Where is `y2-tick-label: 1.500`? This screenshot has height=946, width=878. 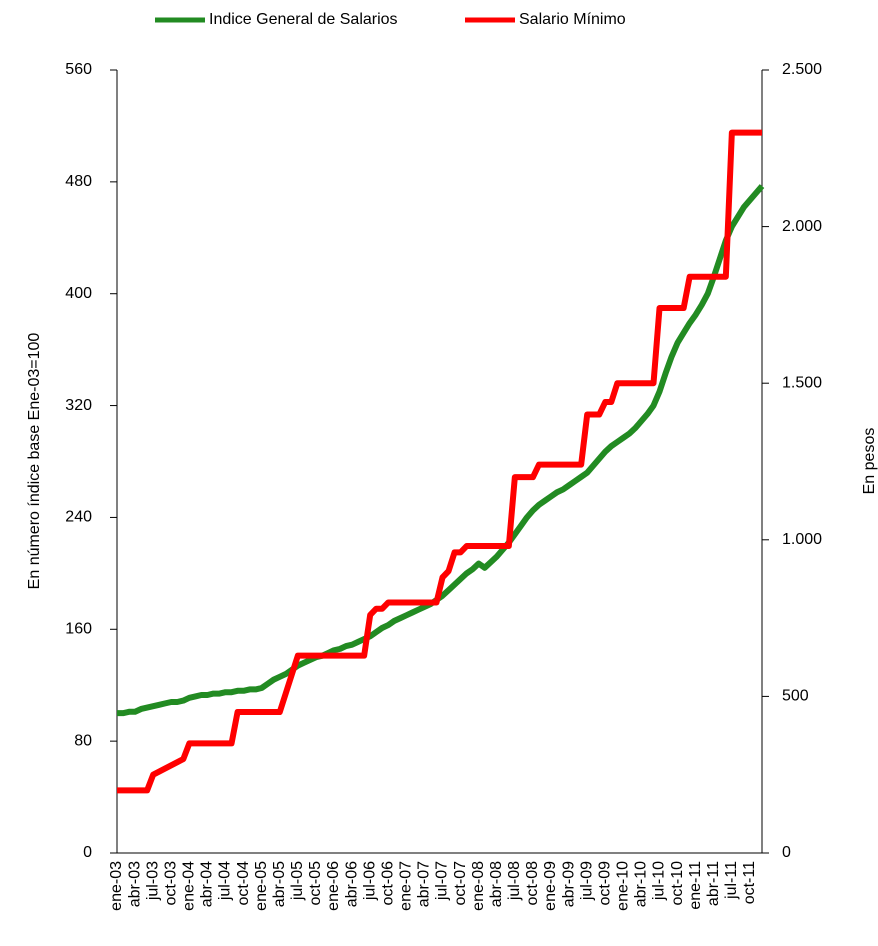
y2-tick-label: 1.500 is located at coordinates (802, 382).